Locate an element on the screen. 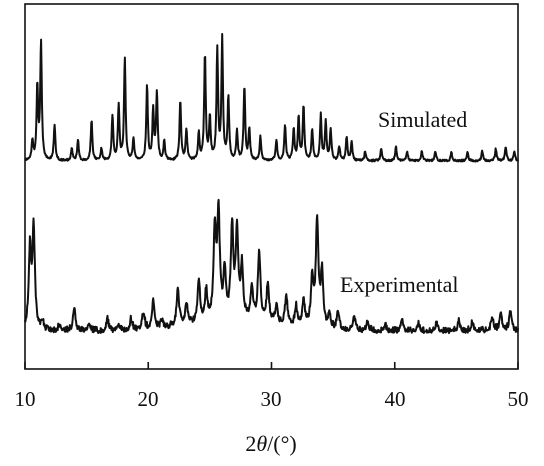 This screenshot has width=544, height=466. x-axis-title: 2θ/(°) is located at coordinates (270, 443).